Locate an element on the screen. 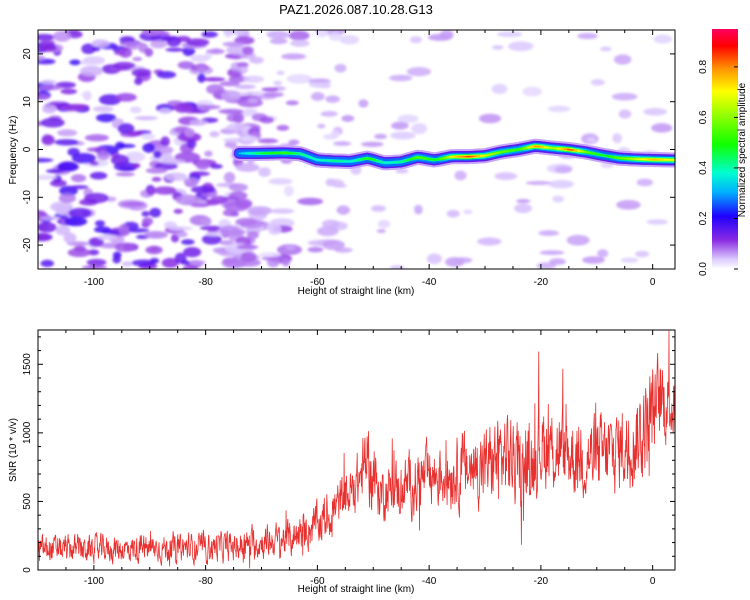  spectrogram-y-tick-label: 10 is located at coordinates (27, 102).